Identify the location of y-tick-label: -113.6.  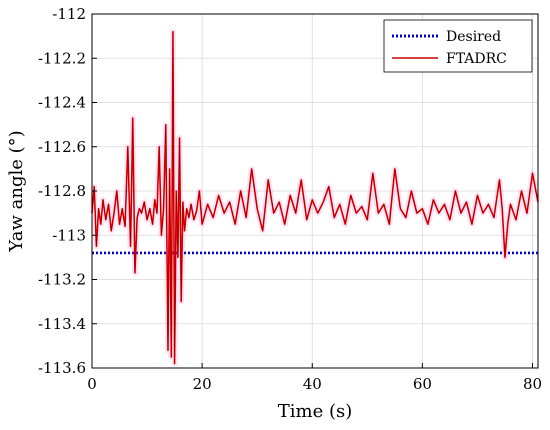
(62, 368).